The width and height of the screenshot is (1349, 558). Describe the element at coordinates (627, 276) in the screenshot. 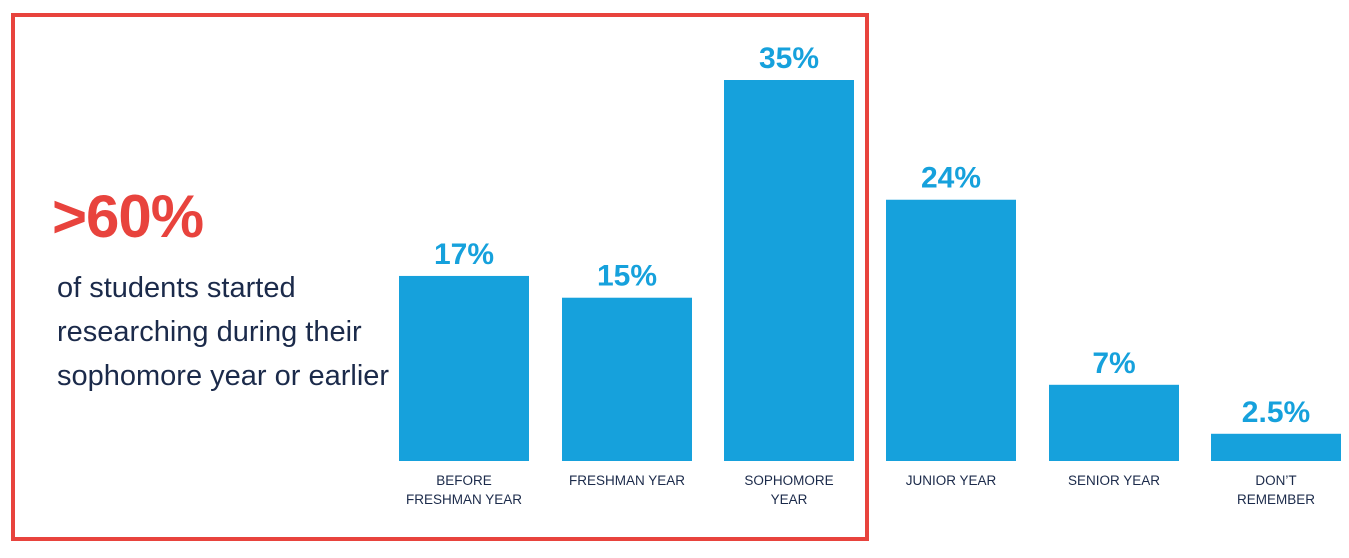

I see `bar-value-label: 15%` at that location.